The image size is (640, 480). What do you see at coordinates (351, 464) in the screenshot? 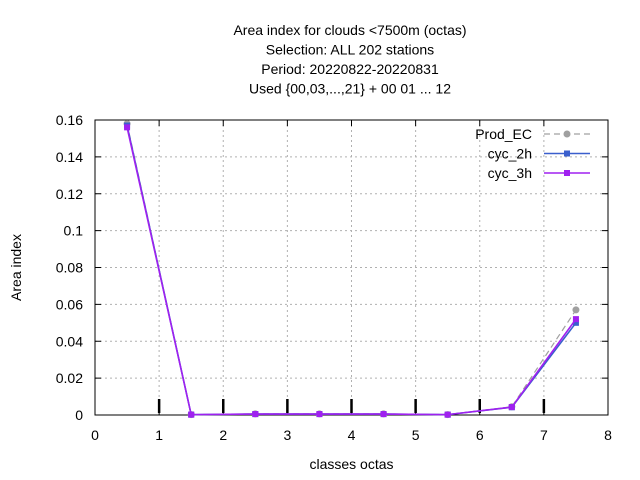
I see `x-axis-label: classes octas` at bounding box center [351, 464].